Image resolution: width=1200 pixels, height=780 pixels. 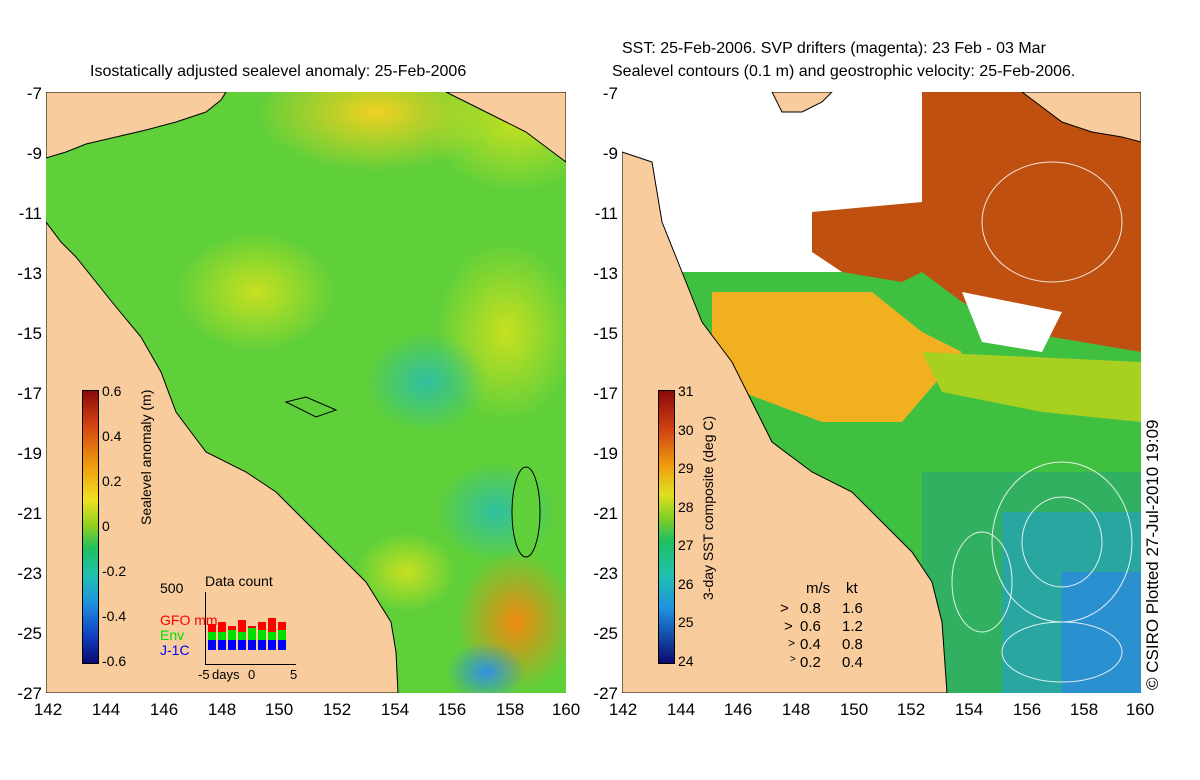 I want to click on velocity-ms: 0.2, so click(x=810, y=662).